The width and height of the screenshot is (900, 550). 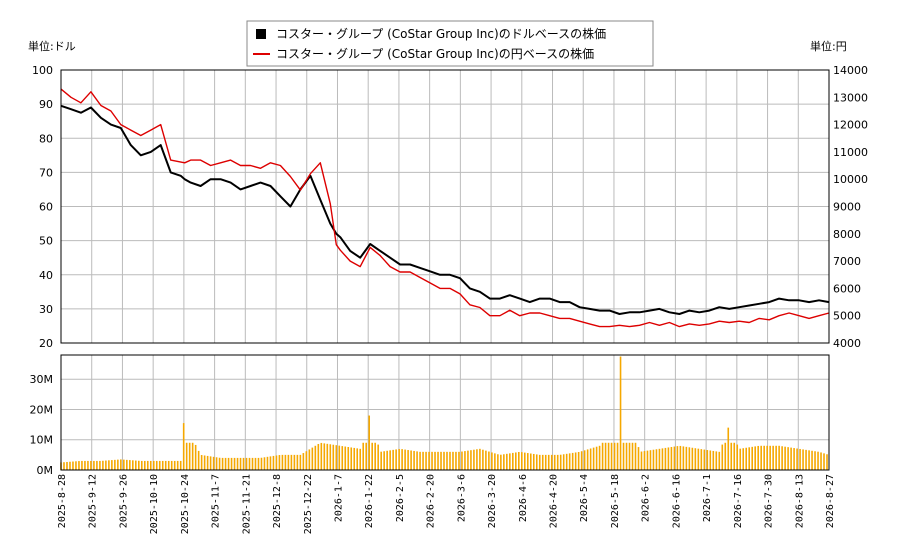 What do you see at coordinates (847, 234) in the screenshot?
I see `y-tick-label-jpy: 8000` at bounding box center [847, 234].